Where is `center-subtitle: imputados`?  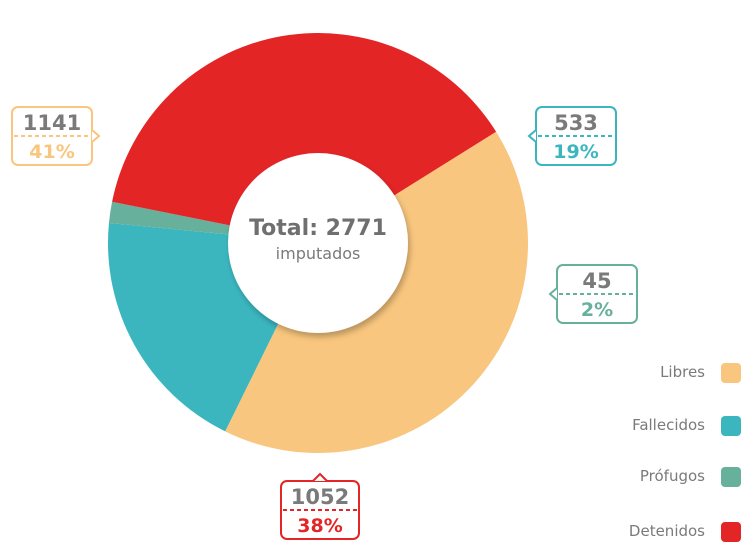 center-subtitle: imputados is located at coordinates (318, 253).